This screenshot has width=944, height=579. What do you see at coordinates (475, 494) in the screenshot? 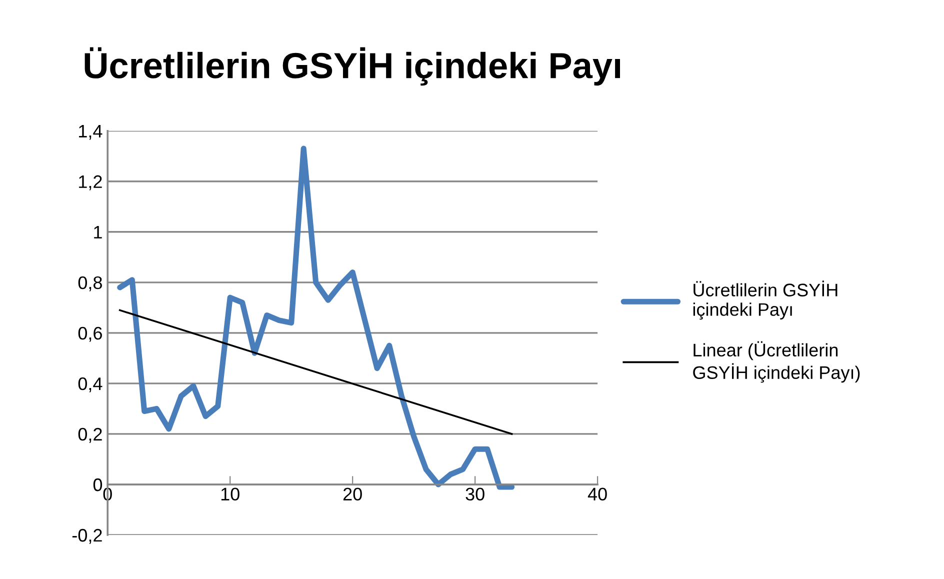
I see `x-tick-label: 30` at bounding box center [475, 494].